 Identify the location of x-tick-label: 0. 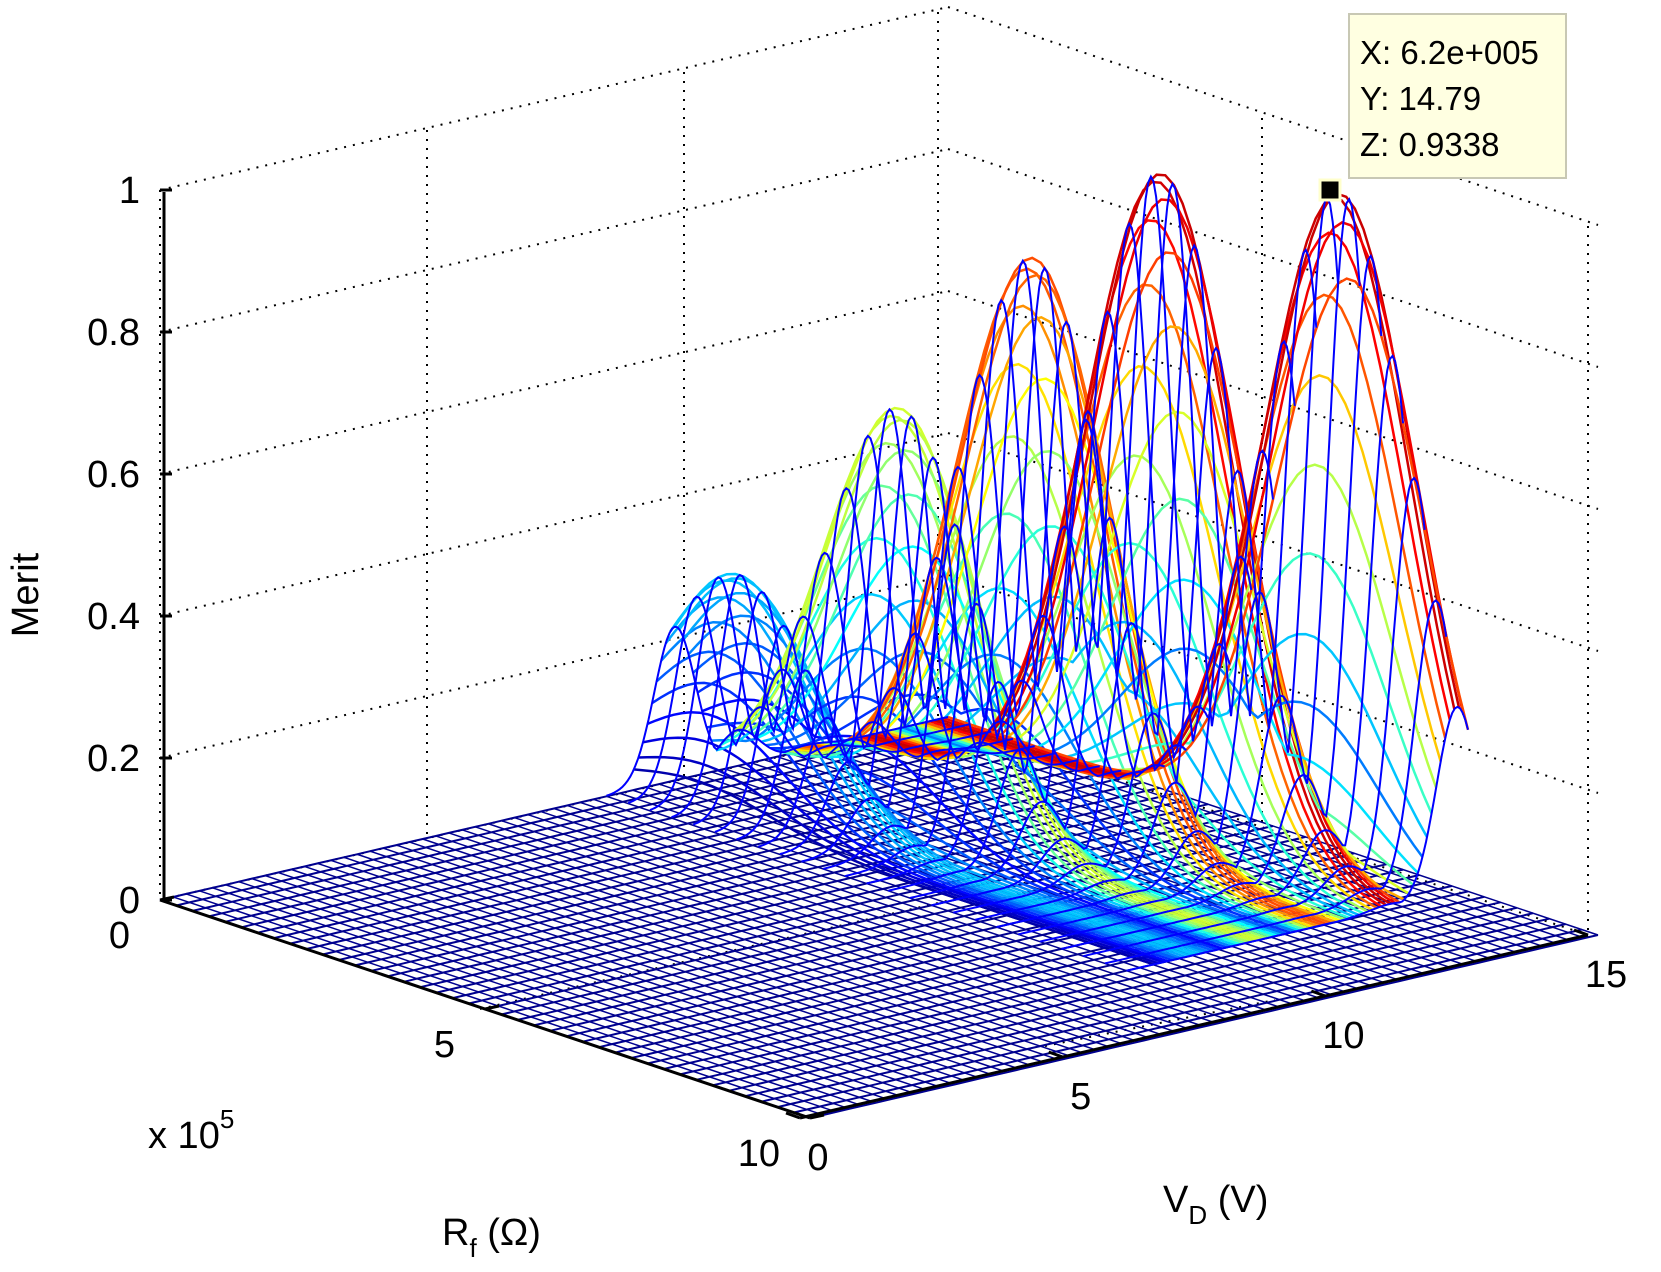
(119, 936).